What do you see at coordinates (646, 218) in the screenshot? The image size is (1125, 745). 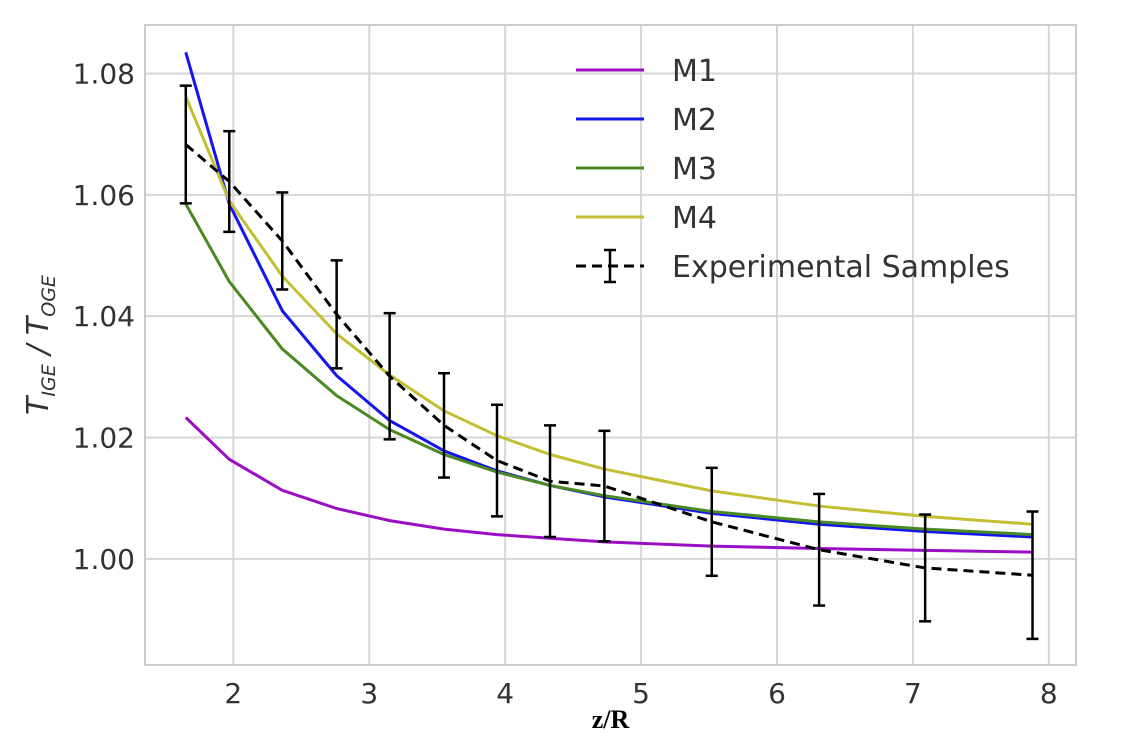 I see `legend-item: M4` at bounding box center [646, 218].